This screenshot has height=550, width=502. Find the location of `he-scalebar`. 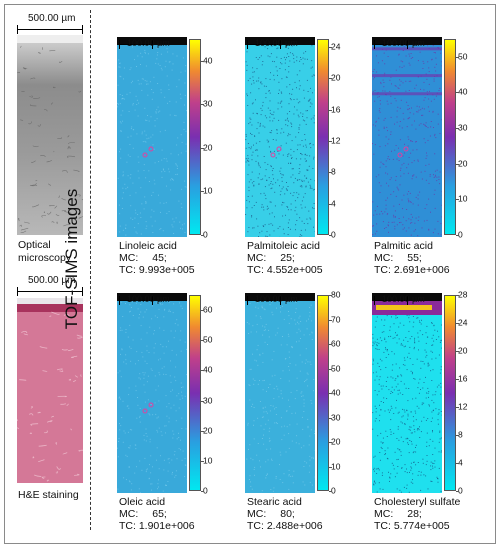

he-scalebar is located at coordinates (50, 291).